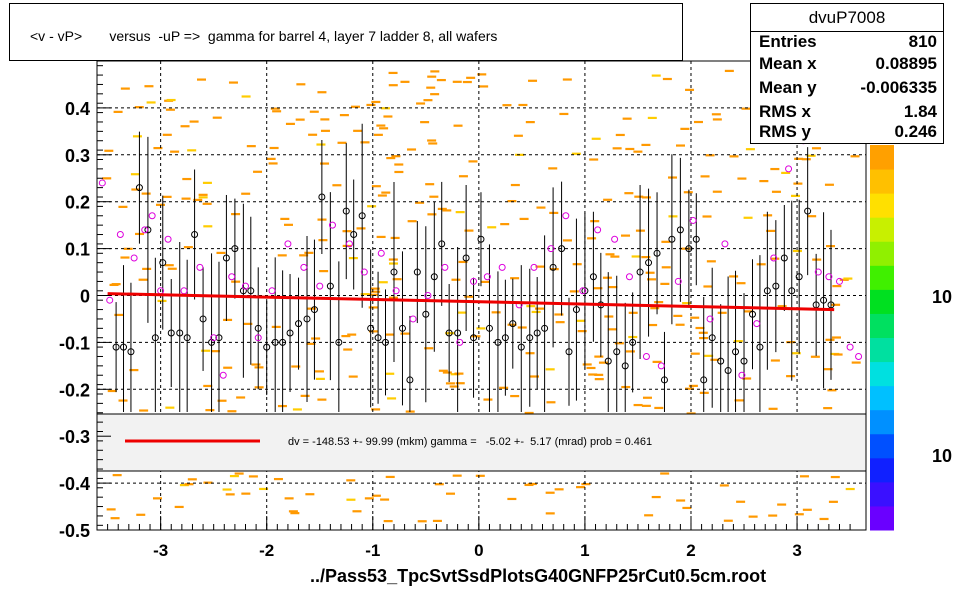 Image resolution: width=963 pixels, height=590 pixels. What do you see at coordinates (942, 456) in the screenshot?
I see `z-axis-label: 10` at bounding box center [942, 456].